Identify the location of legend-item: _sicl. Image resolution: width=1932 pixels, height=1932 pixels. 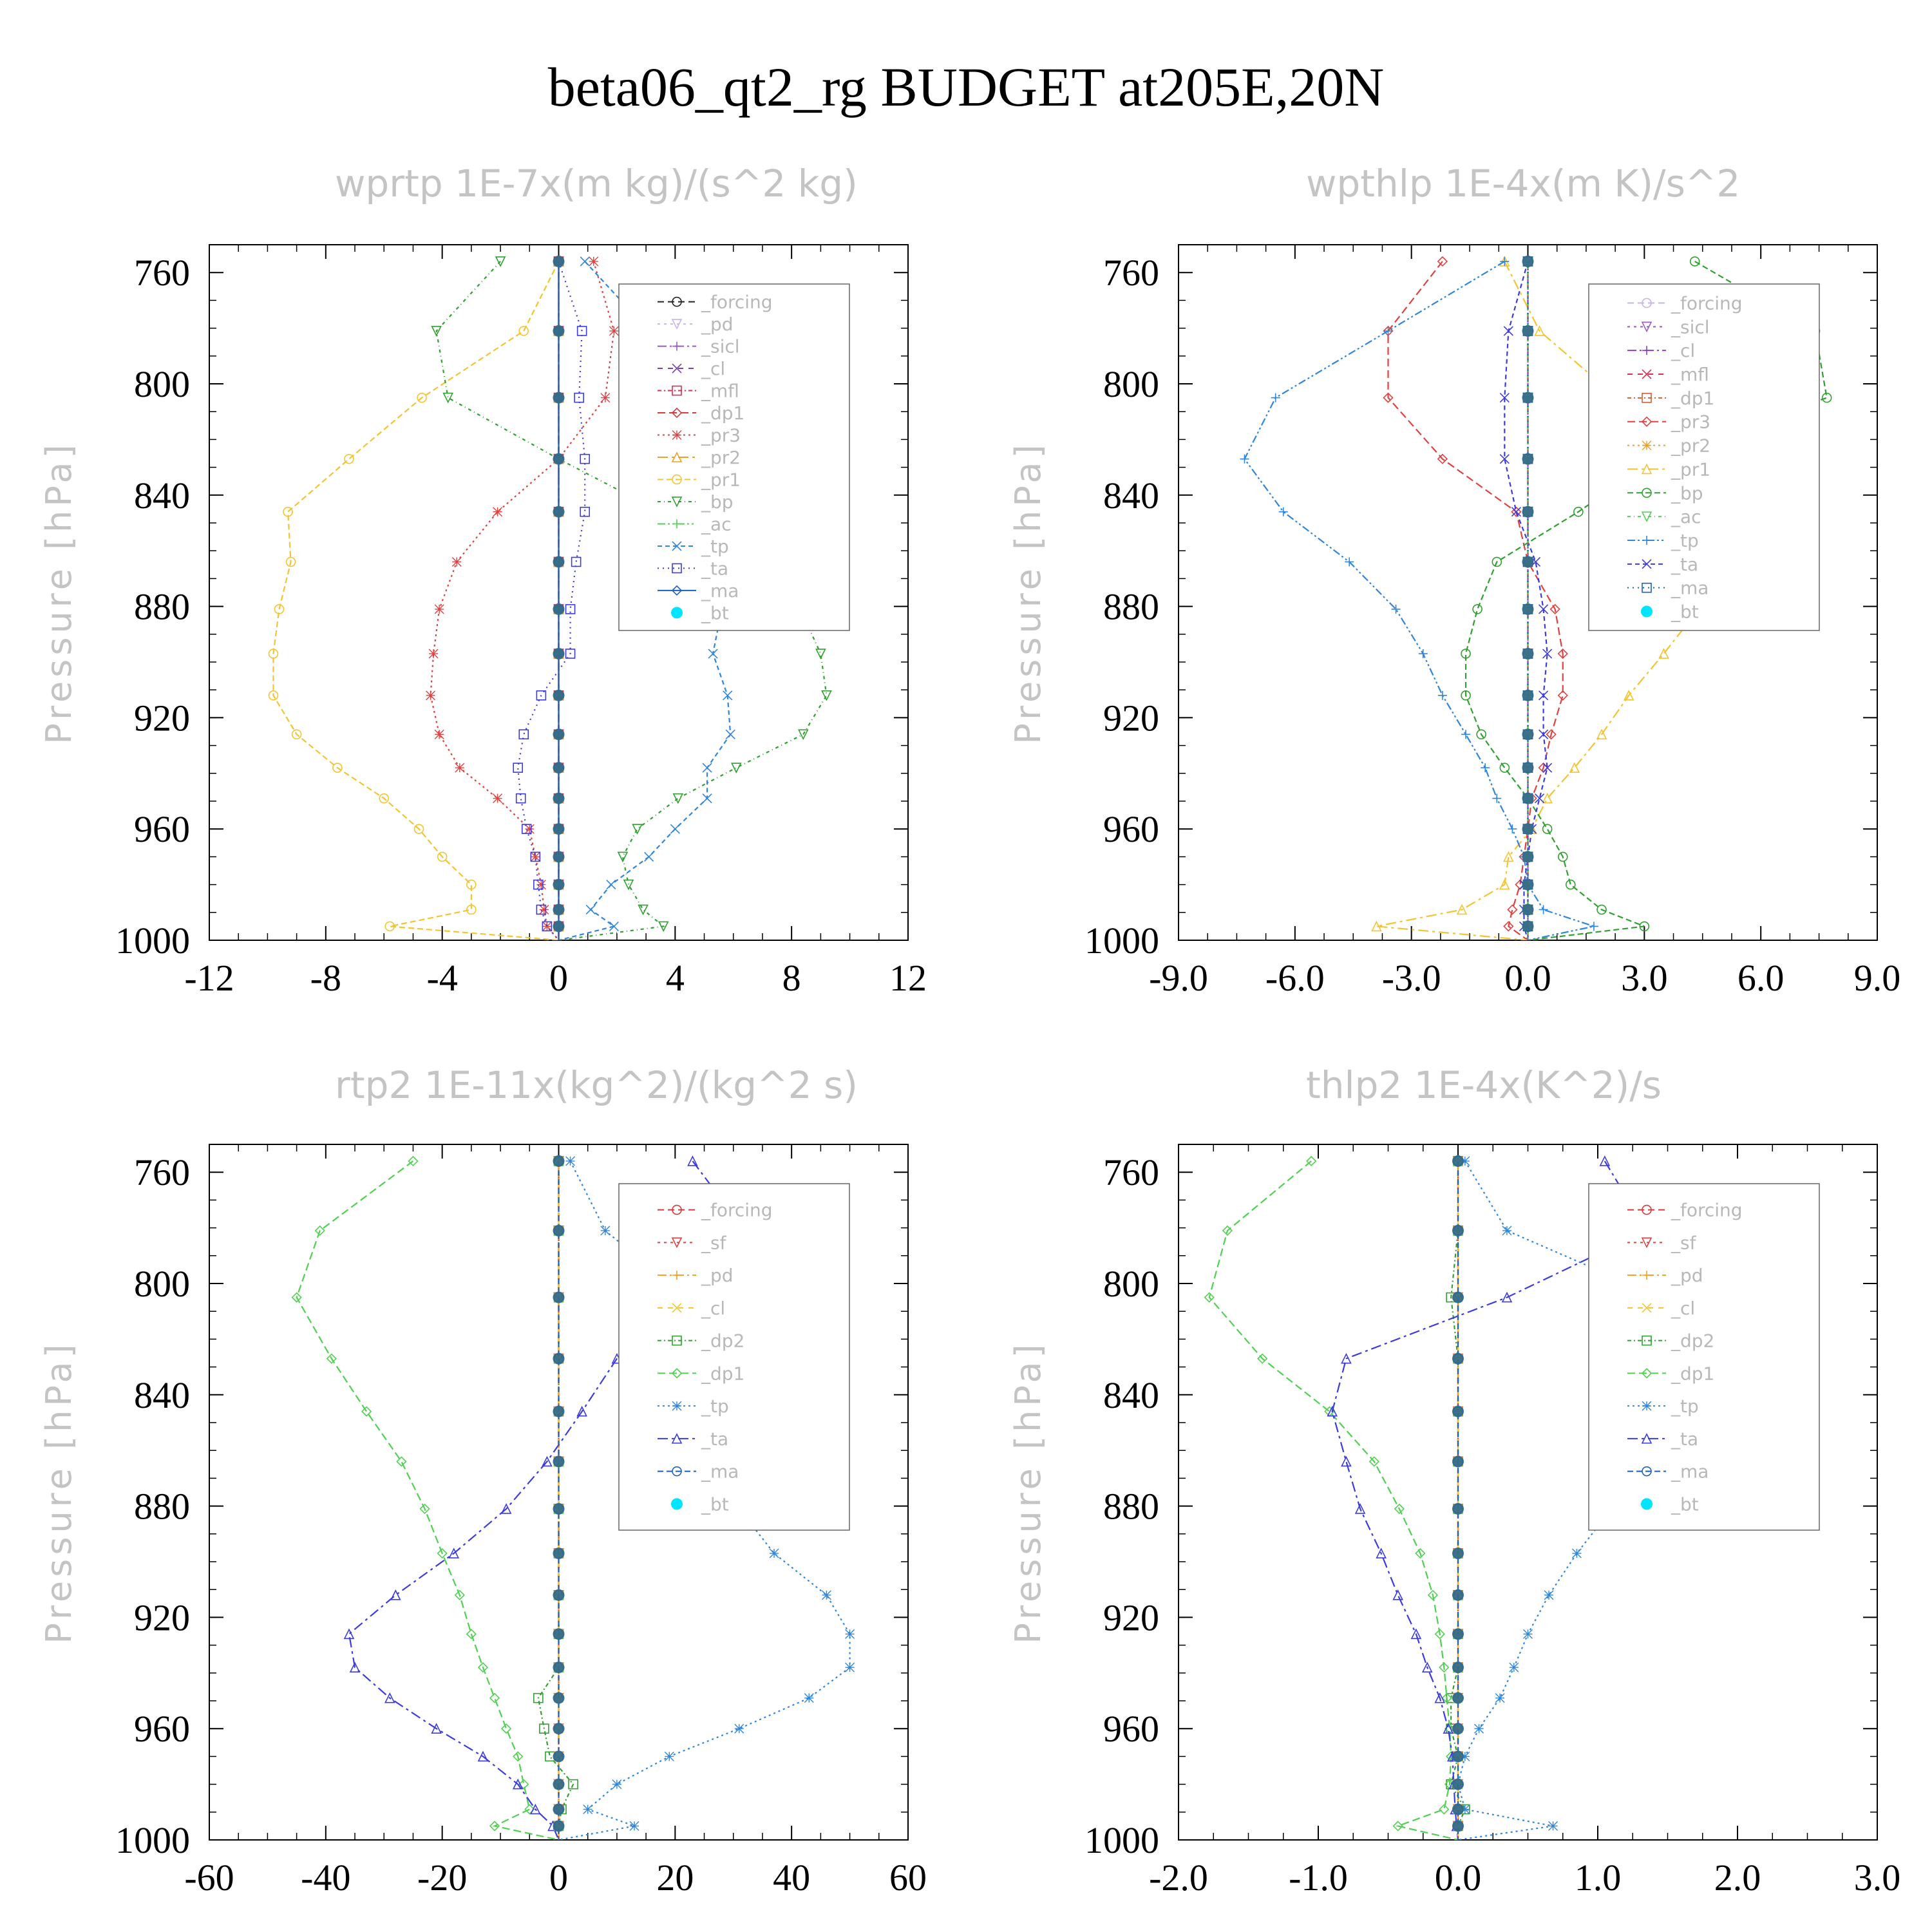
(699, 347).